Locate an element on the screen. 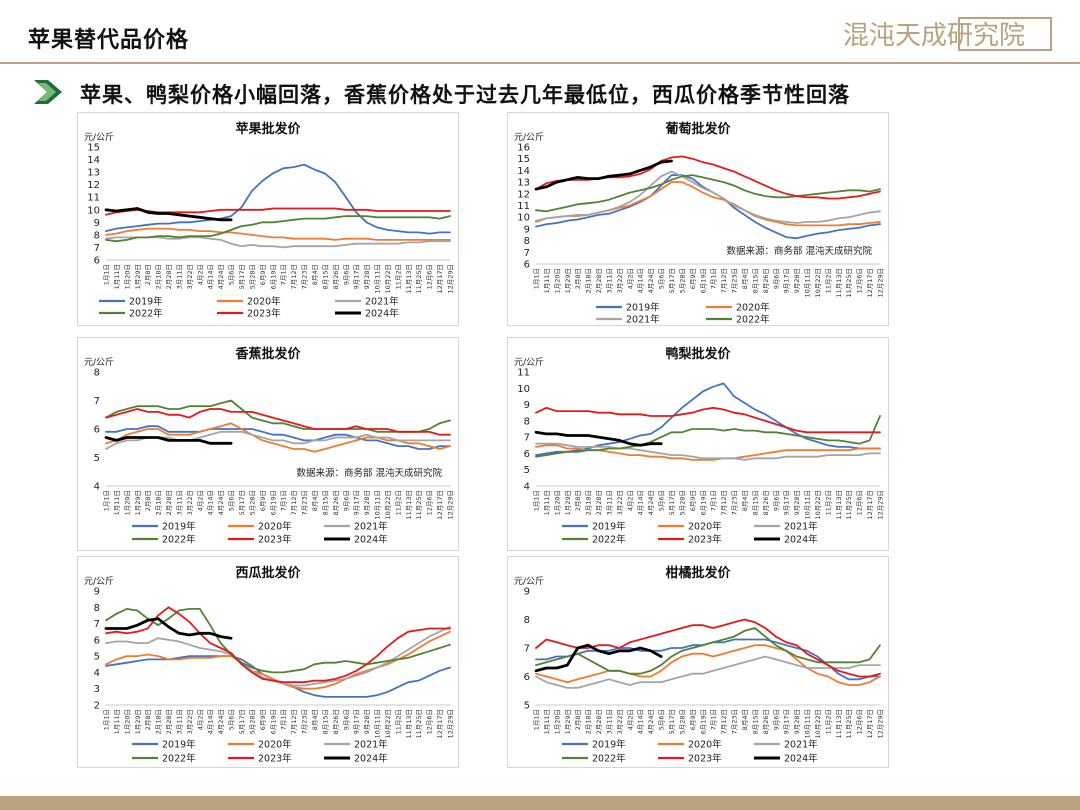  x-tick-label: 5月6日 is located at coordinates (662, 278).